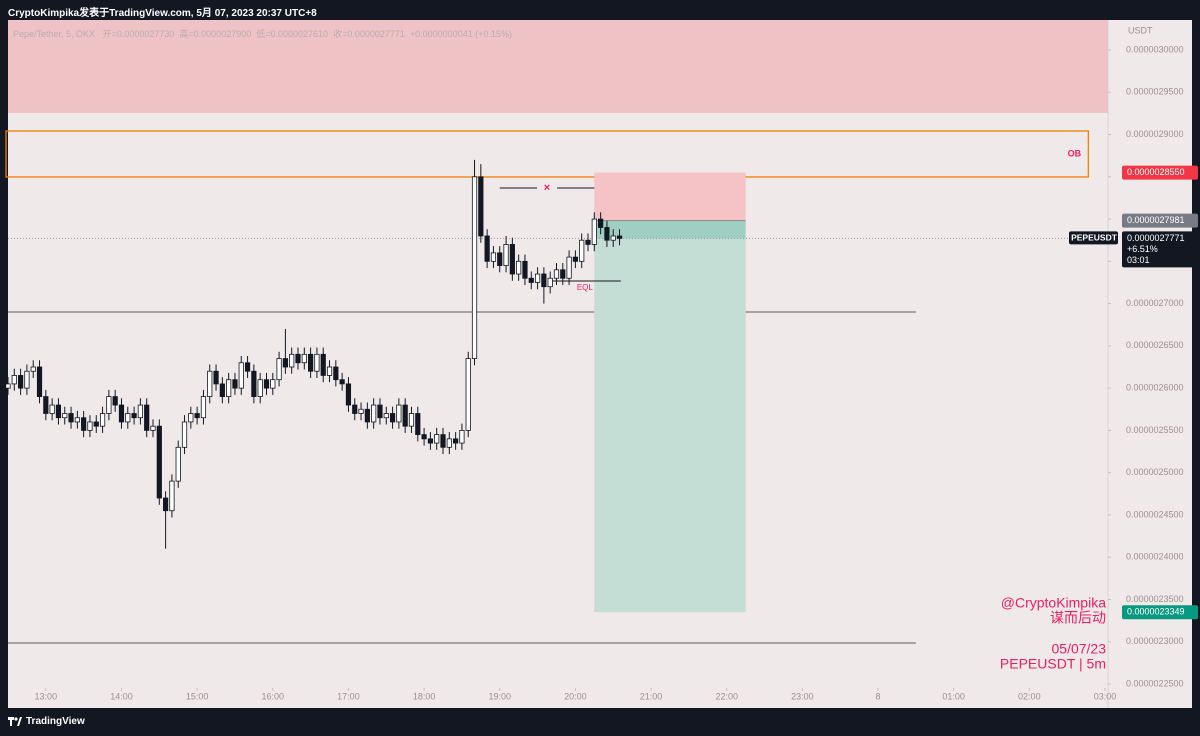  What do you see at coordinates (1155, 599) in the screenshot?
I see `y-tick-label: 0.0000023500` at bounding box center [1155, 599].